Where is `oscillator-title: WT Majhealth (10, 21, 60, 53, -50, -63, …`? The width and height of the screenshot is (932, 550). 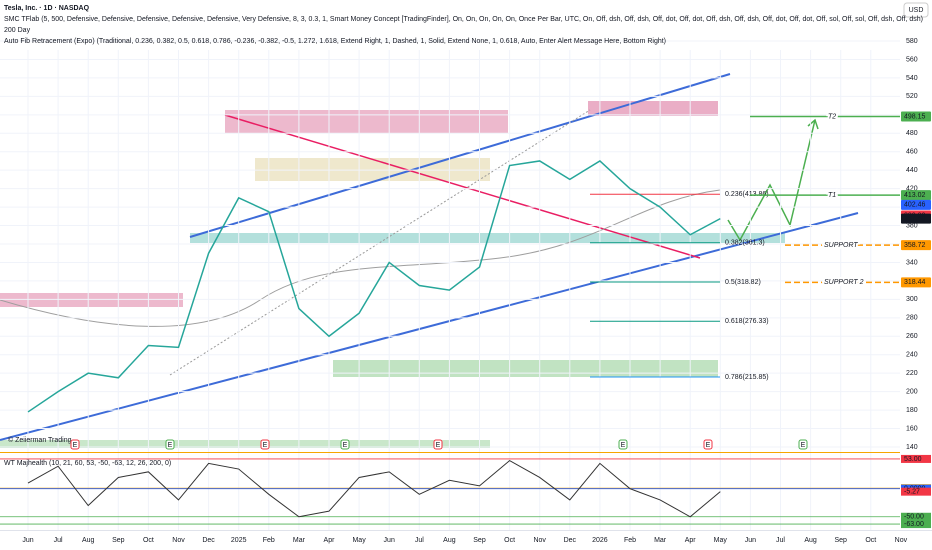
oscillator-title: WT Majhealth (10, 21, 60, 53, -50, -63, … is located at coordinates (87, 463).